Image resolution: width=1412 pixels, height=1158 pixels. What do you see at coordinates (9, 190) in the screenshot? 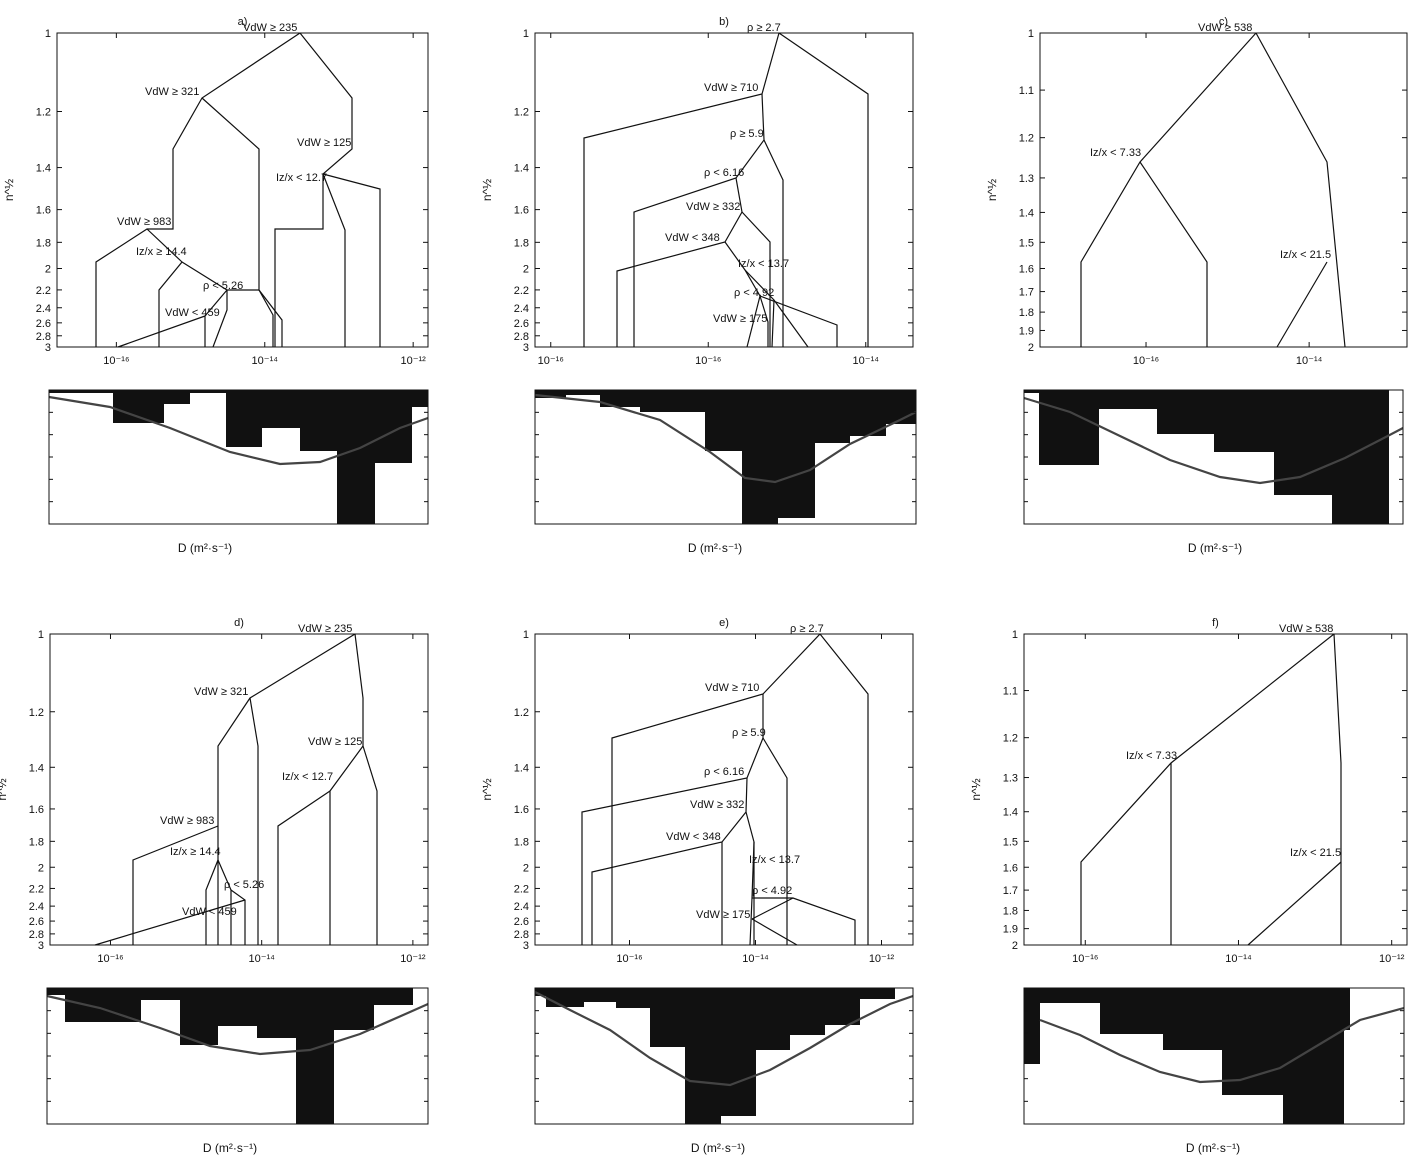
I see `y-axis-label: n^½` at bounding box center [9, 190].